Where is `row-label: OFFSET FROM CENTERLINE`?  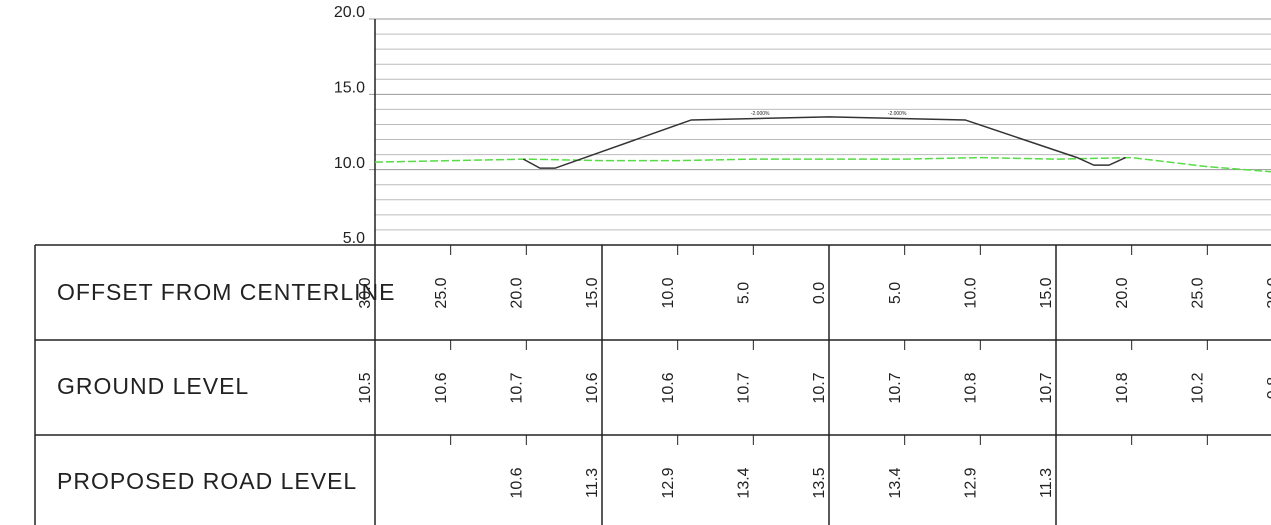
row-label: OFFSET FROM CENTERLINE is located at coordinates (226, 292).